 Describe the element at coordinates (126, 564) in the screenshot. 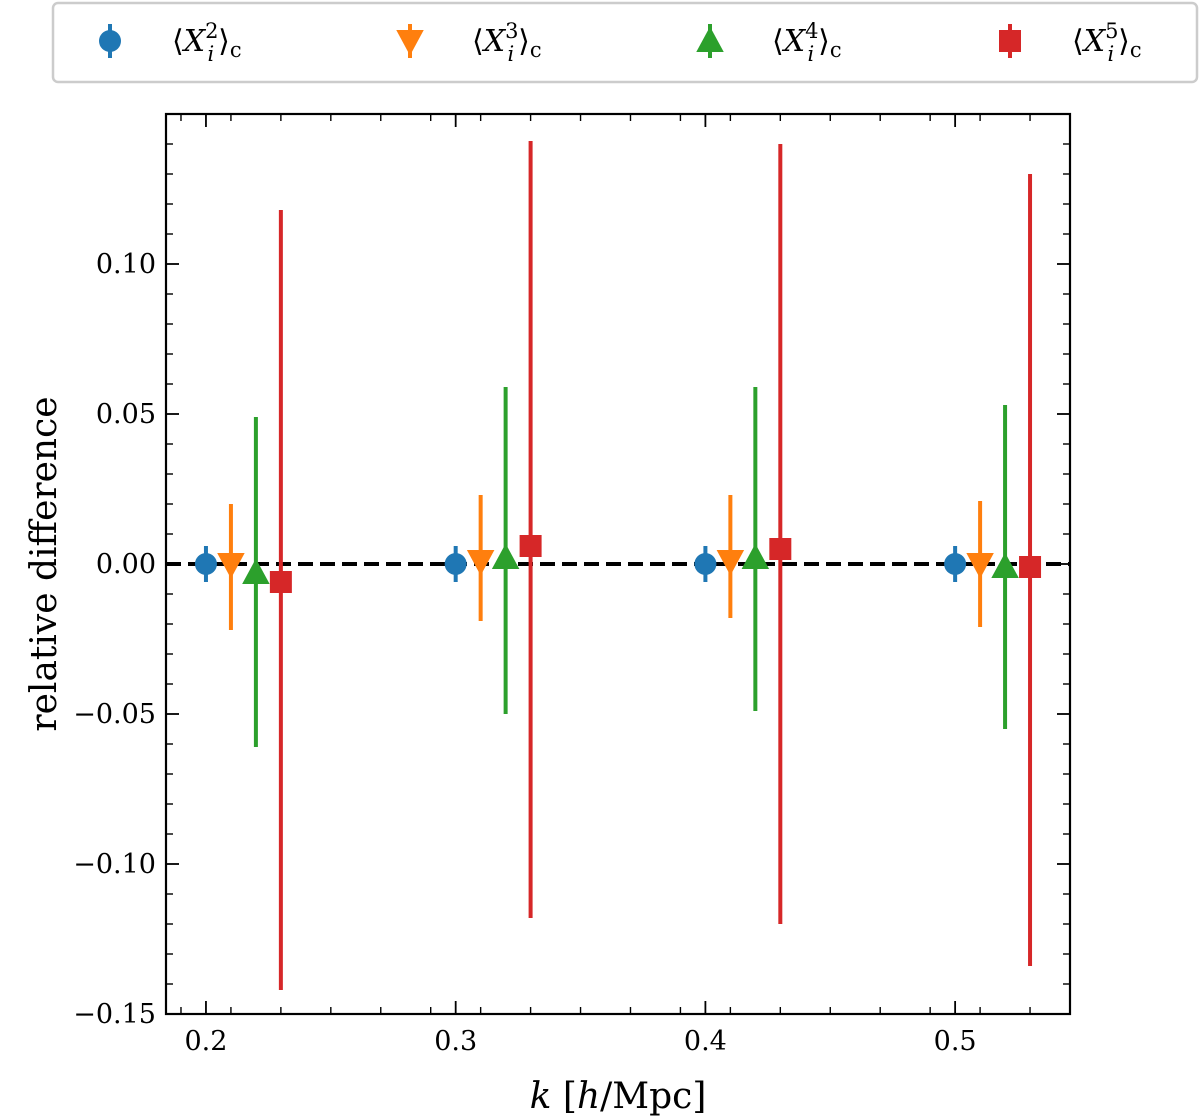

I see `y-tick-label: 0.00` at that location.